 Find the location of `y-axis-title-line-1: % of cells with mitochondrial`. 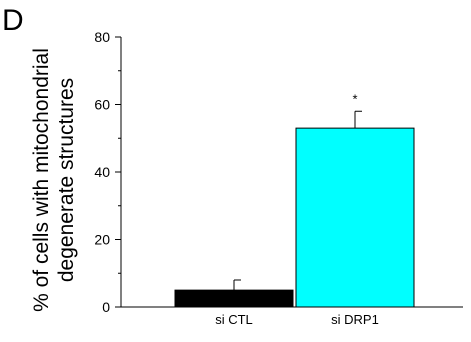

y-axis-title-line-1: % of cells with mitochondrial is located at coordinates (41, 180).